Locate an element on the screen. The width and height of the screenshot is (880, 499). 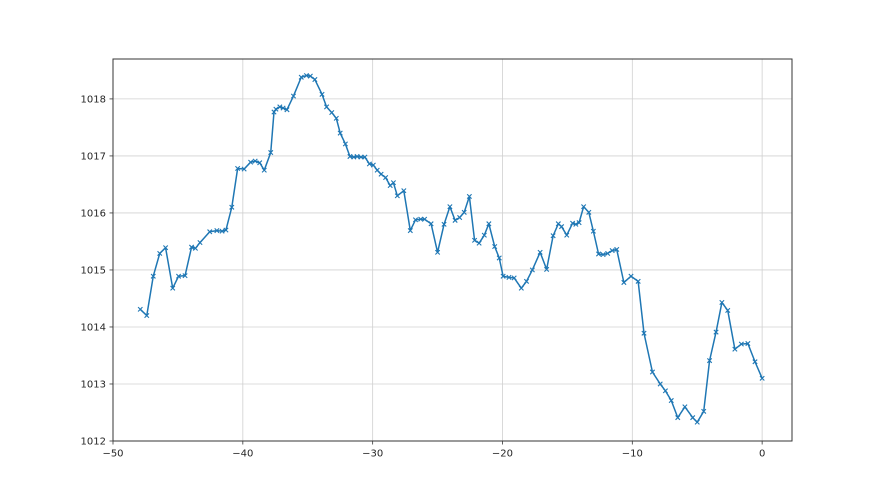
x-tick-label: −30 is located at coordinates (372, 454).